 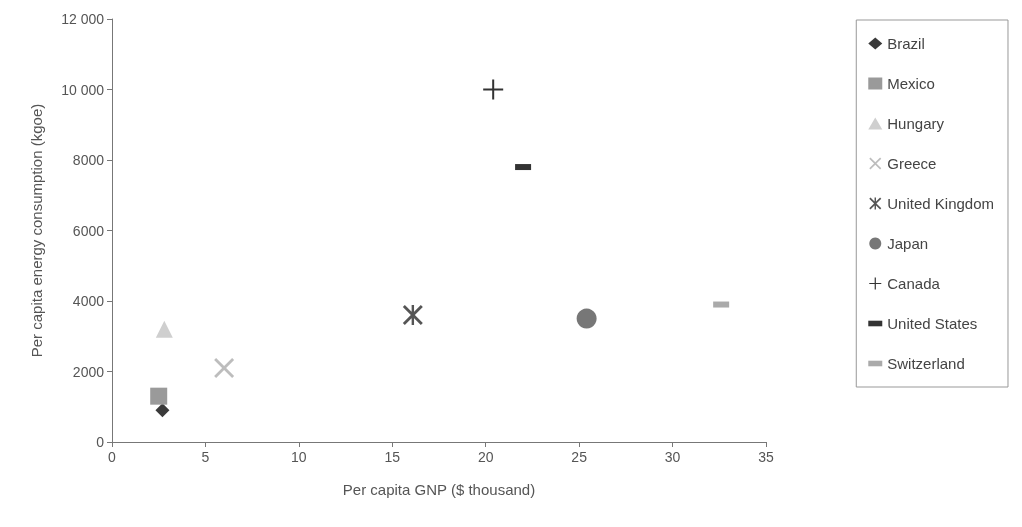 I want to click on legend-label: Canada, so click(x=914, y=283).